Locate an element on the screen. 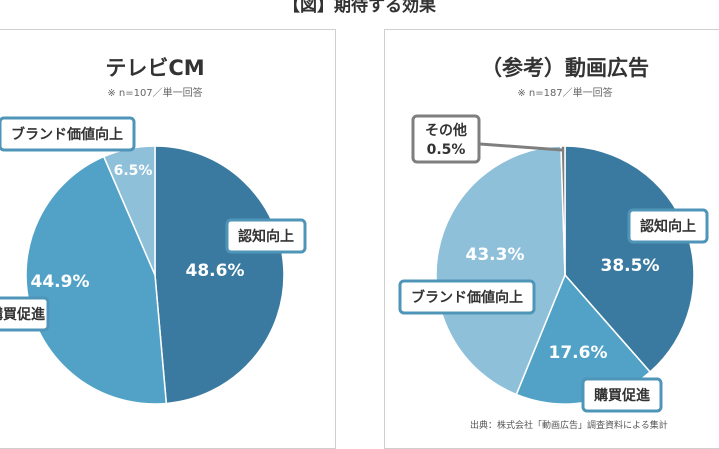 The height and width of the screenshot is (449, 719). chart-title: テレビCM is located at coordinates (154, 68).